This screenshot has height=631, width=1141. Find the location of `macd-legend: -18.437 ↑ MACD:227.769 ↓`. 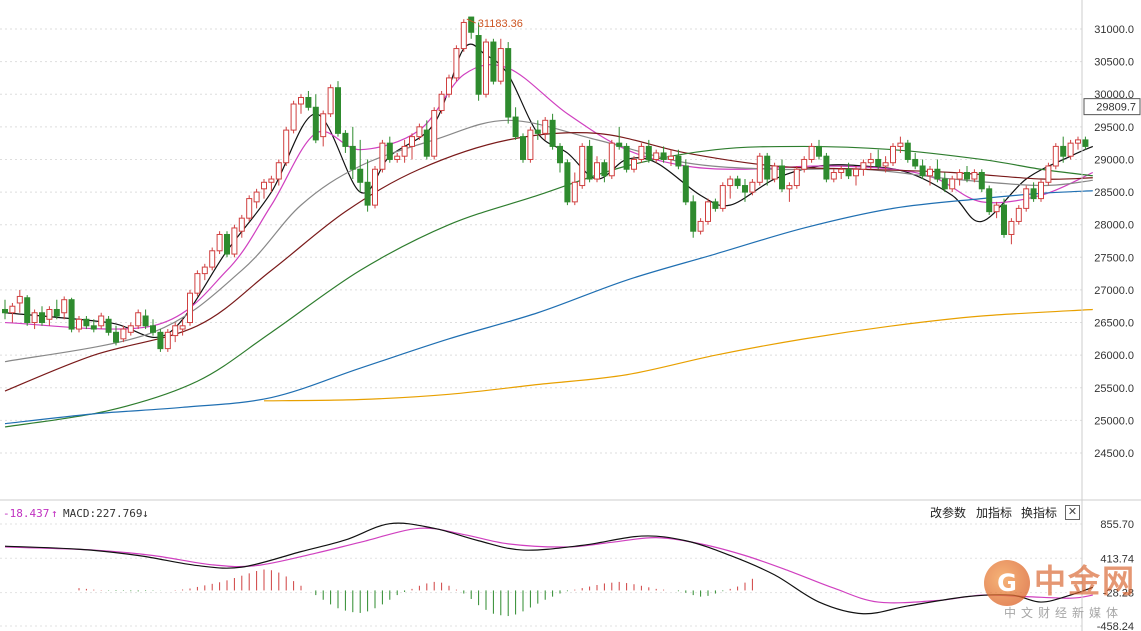

macd-legend: -18.437 ↑ MACD:227.769 ↓ is located at coordinates (76, 513).